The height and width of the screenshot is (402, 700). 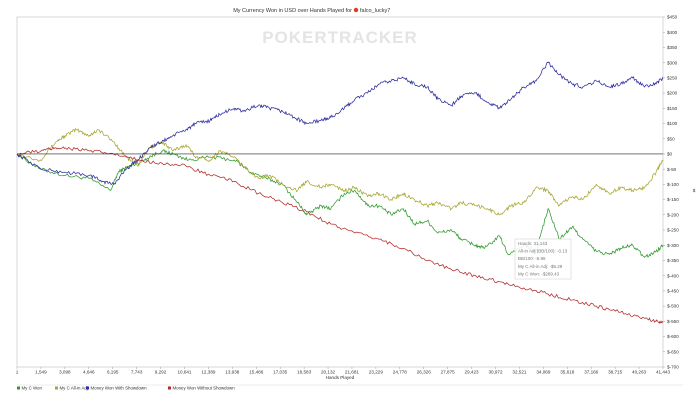 What do you see at coordinates (672, 47) in the screenshot?
I see `y-tick-label: $350` at bounding box center [672, 47].